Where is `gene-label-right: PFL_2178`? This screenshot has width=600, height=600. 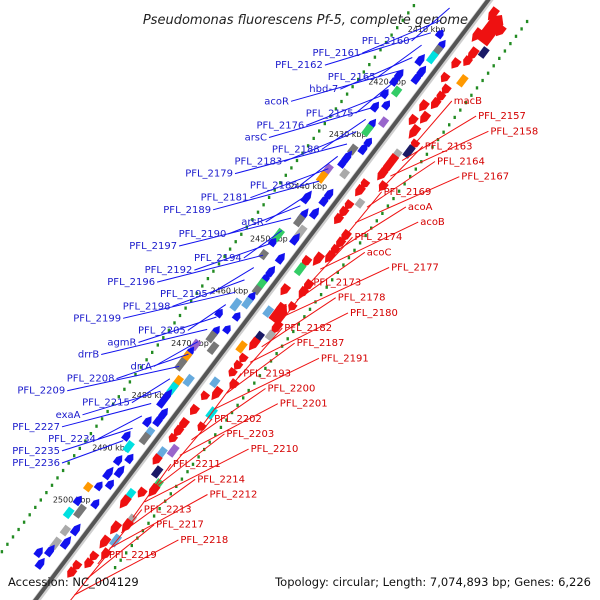
gene-label-right: PFL_2178 is located at coordinates (362, 298).